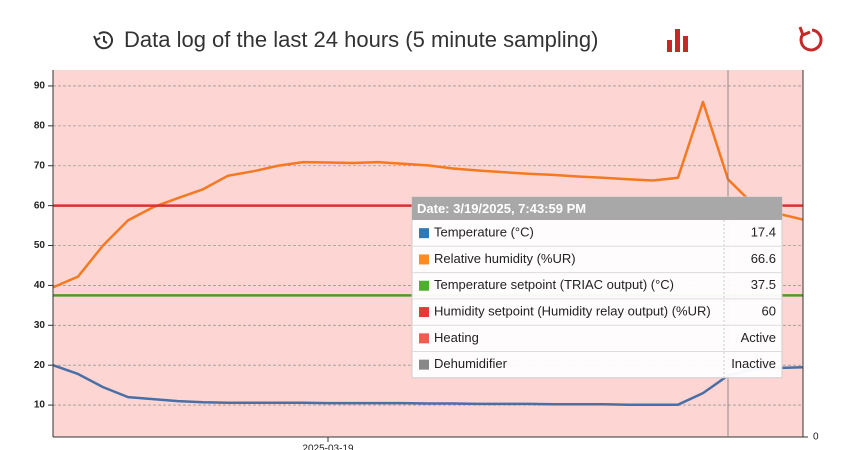 This screenshot has height=450, width=842. Describe the element at coordinates (40, 405) in the screenshot. I see `y-tick-label: 10` at that location.